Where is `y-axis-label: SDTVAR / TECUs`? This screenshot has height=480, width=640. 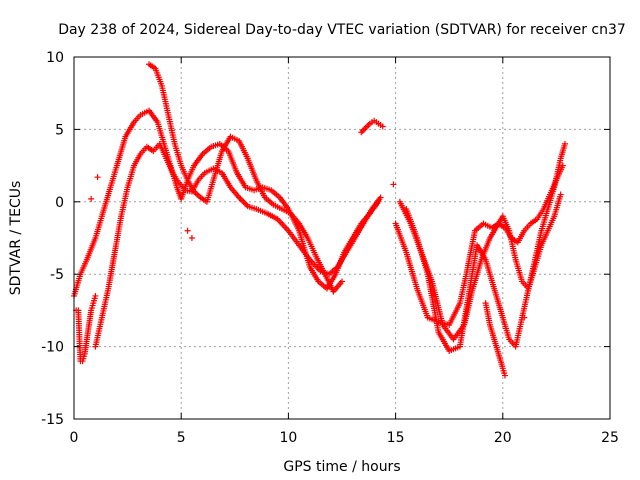 y-axis-label: SDTVAR / TECUs is located at coordinates (16, 238).